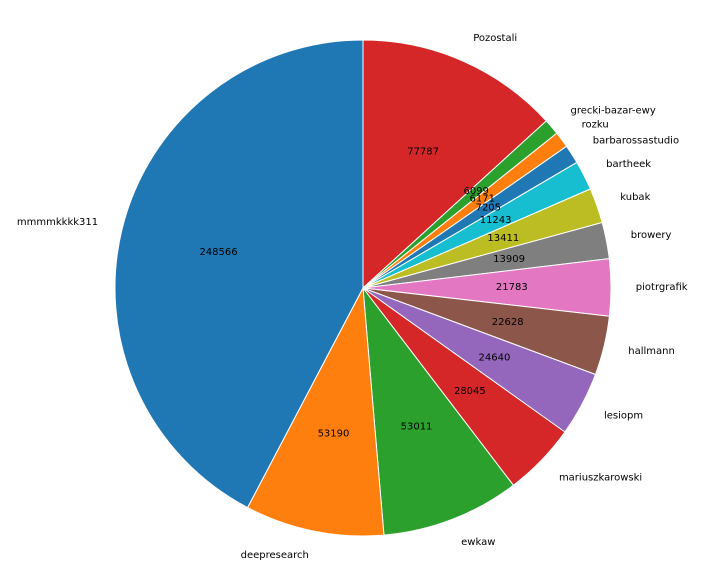  Describe the element at coordinates (470, 391) in the screenshot. I see `pie-value-label: 28045` at that location.